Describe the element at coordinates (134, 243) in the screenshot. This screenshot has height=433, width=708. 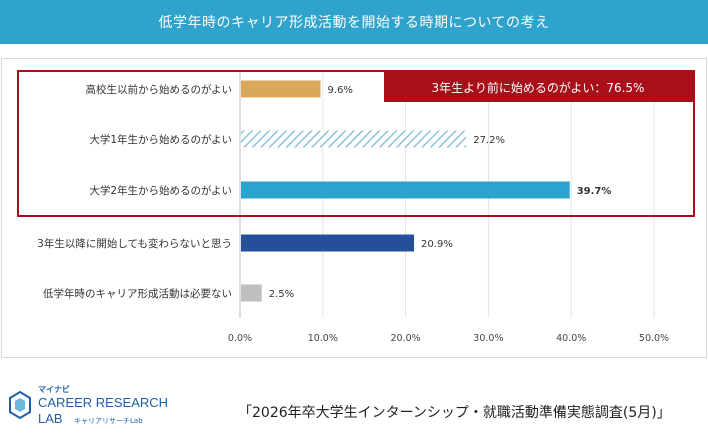
I see `category-label: 3年生以降に開始しても変わらないと思う` at that location.